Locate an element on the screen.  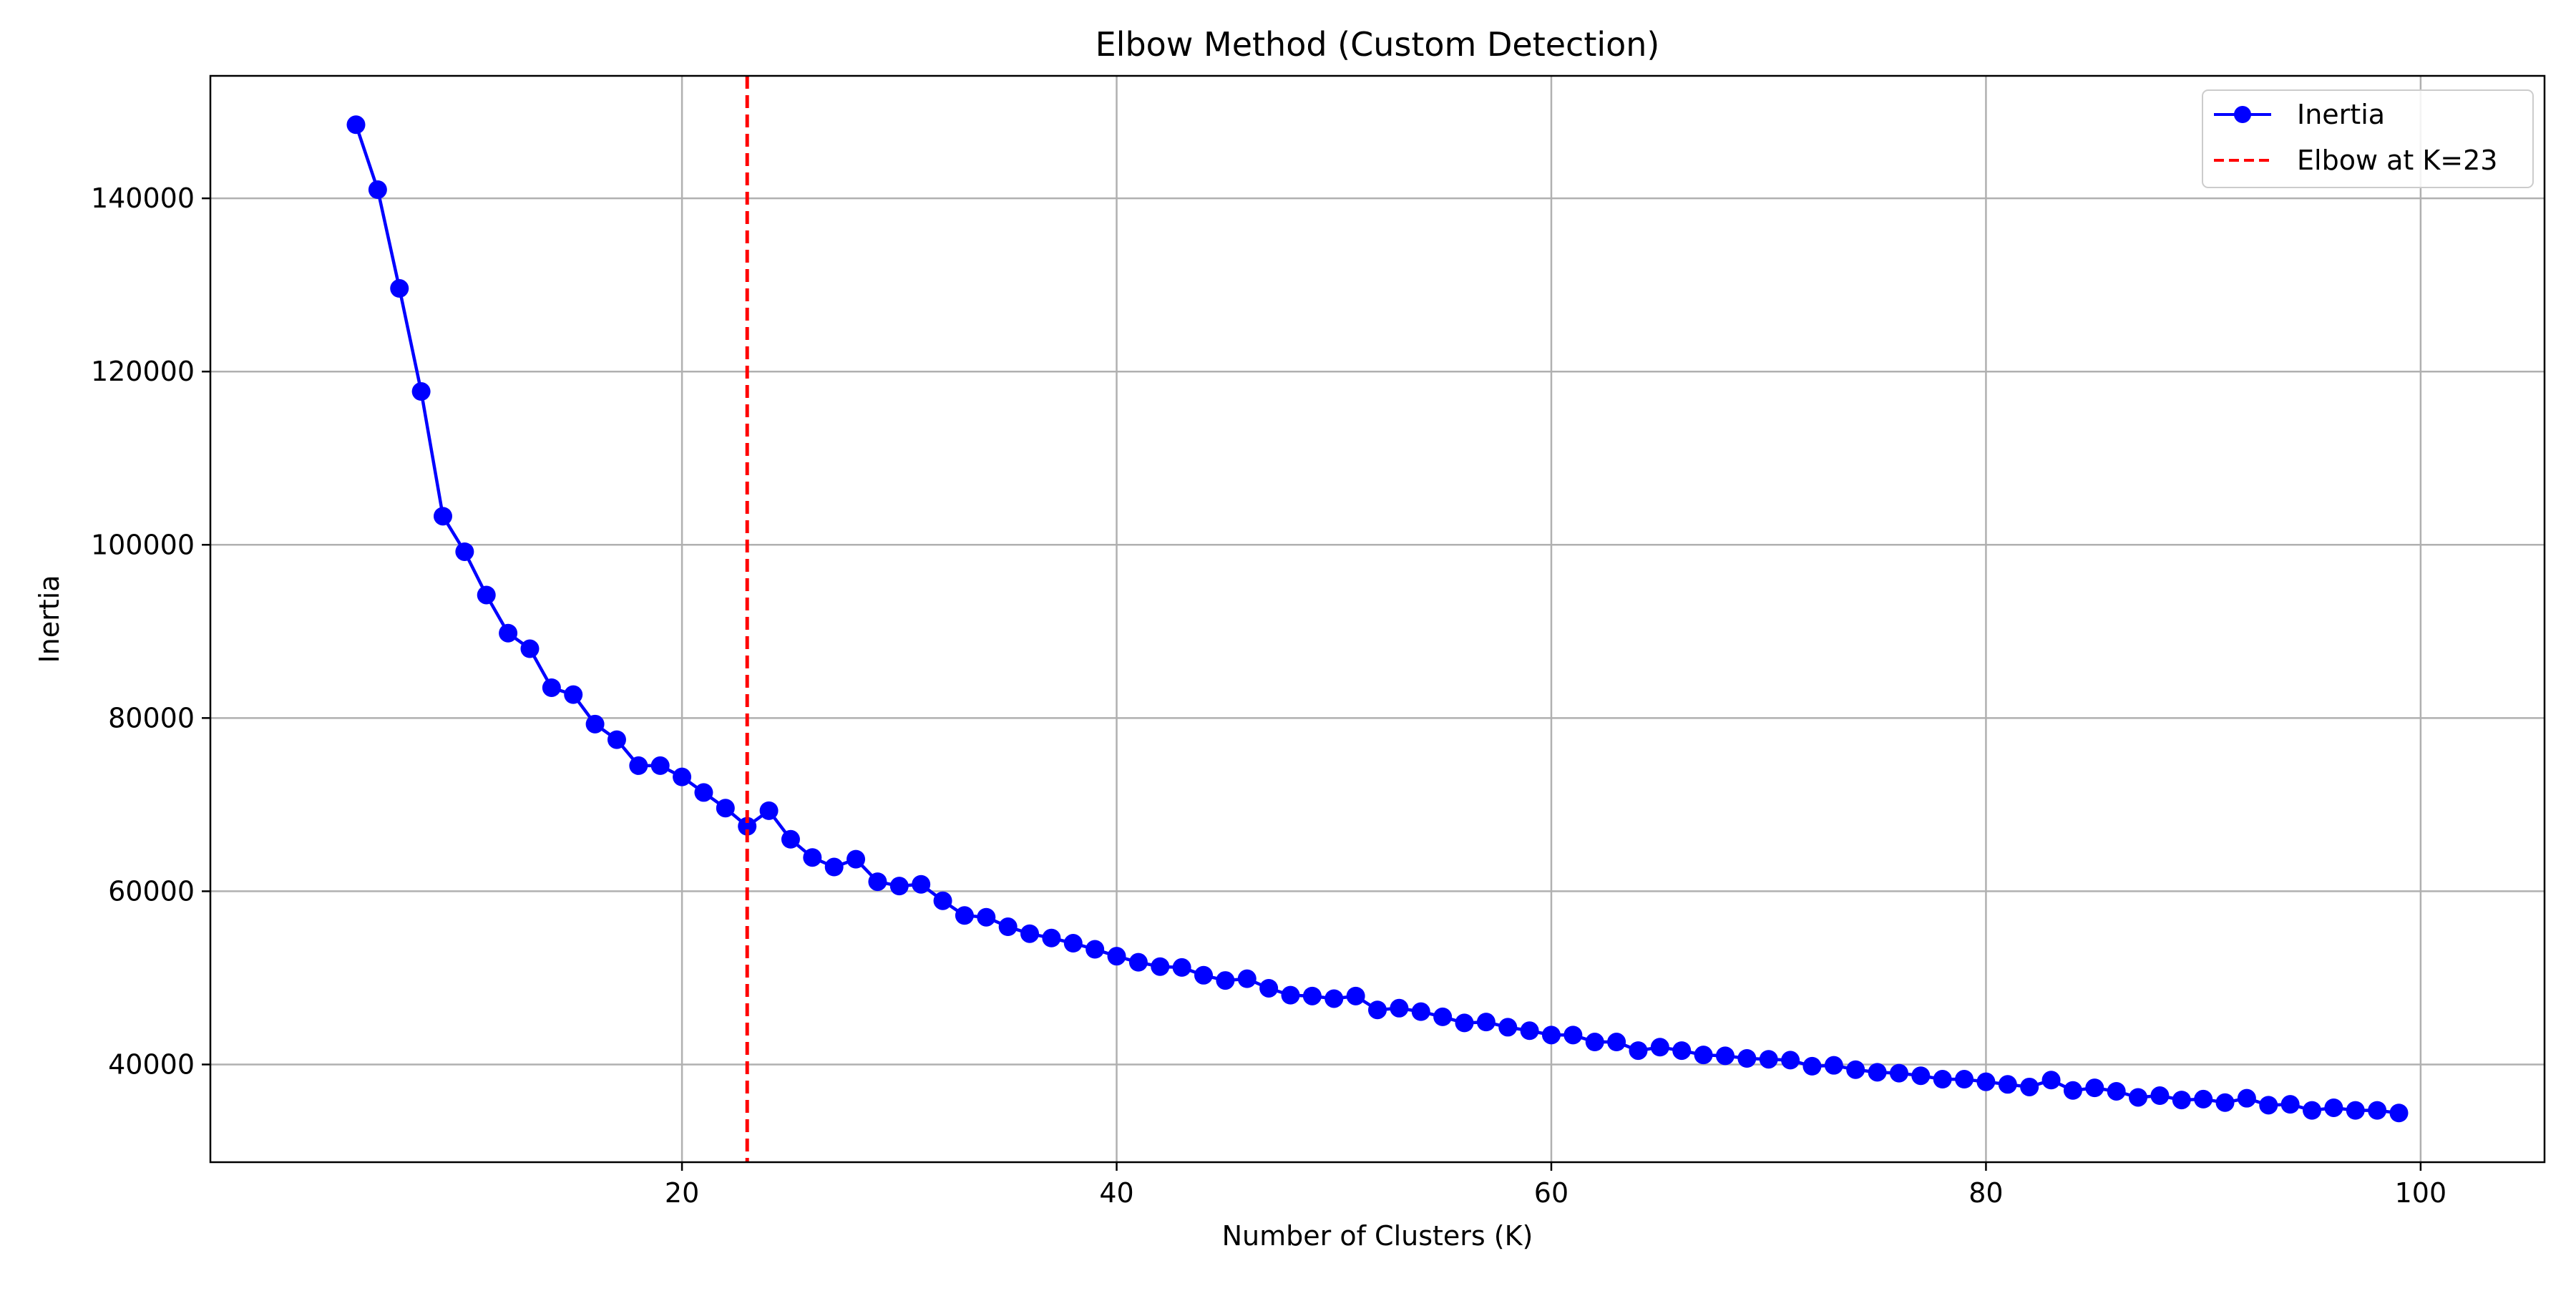
legend-elbow-label: Elbow at K=23 is located at coordinates (2397, 160).